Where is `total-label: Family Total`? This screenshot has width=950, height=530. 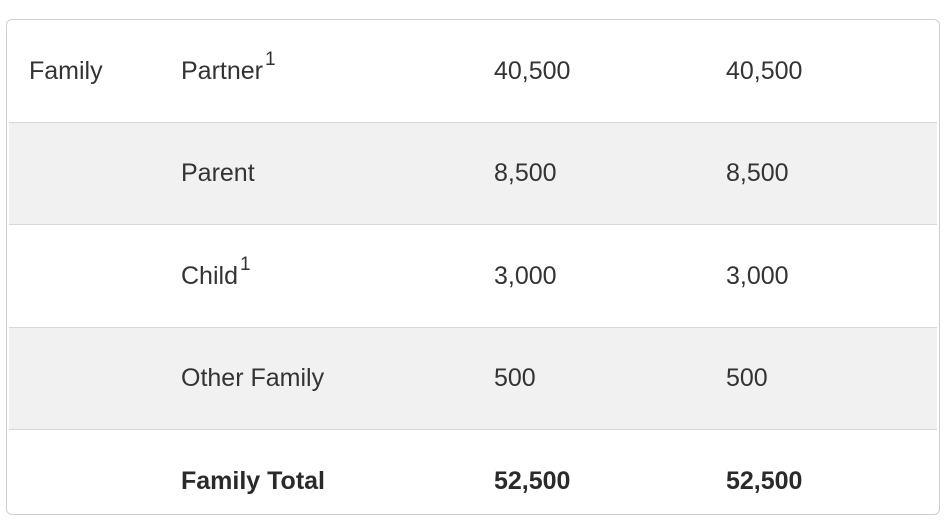
total-label: Family Total is located at coordinates (253, 481).